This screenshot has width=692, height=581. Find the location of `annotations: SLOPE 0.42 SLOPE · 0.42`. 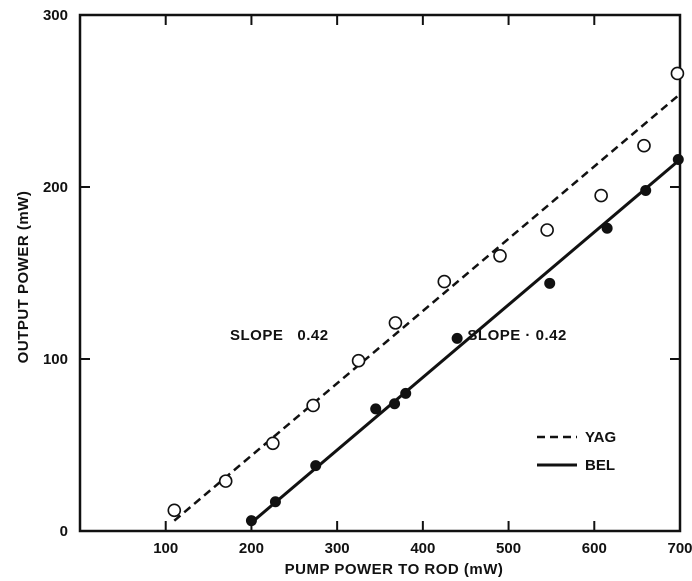

annotations: SLOPE 0.42 SLOPE · 0.42 is located at coordinates (398, 335).